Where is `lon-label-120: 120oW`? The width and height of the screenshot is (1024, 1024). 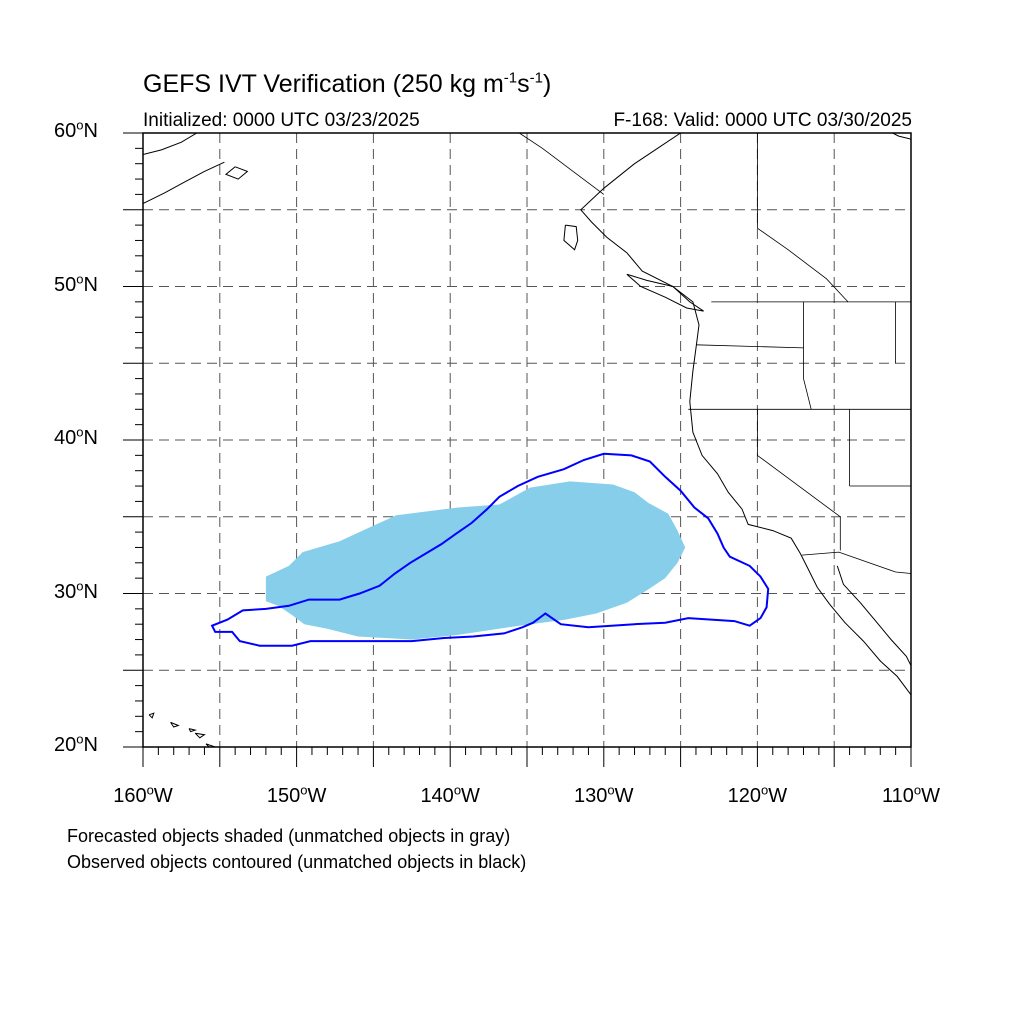
lon-label-120: 120oW is located at coordinates (757, 795).